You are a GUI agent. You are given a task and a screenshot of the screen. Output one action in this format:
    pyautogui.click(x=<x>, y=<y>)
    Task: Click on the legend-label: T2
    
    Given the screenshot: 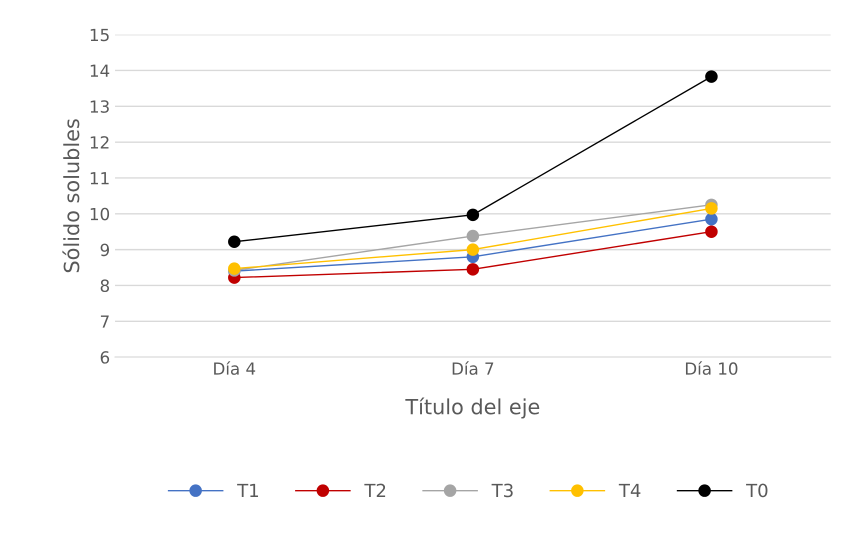 What is the action you would take?
    pyautogui.click(x=375, y=491)
    